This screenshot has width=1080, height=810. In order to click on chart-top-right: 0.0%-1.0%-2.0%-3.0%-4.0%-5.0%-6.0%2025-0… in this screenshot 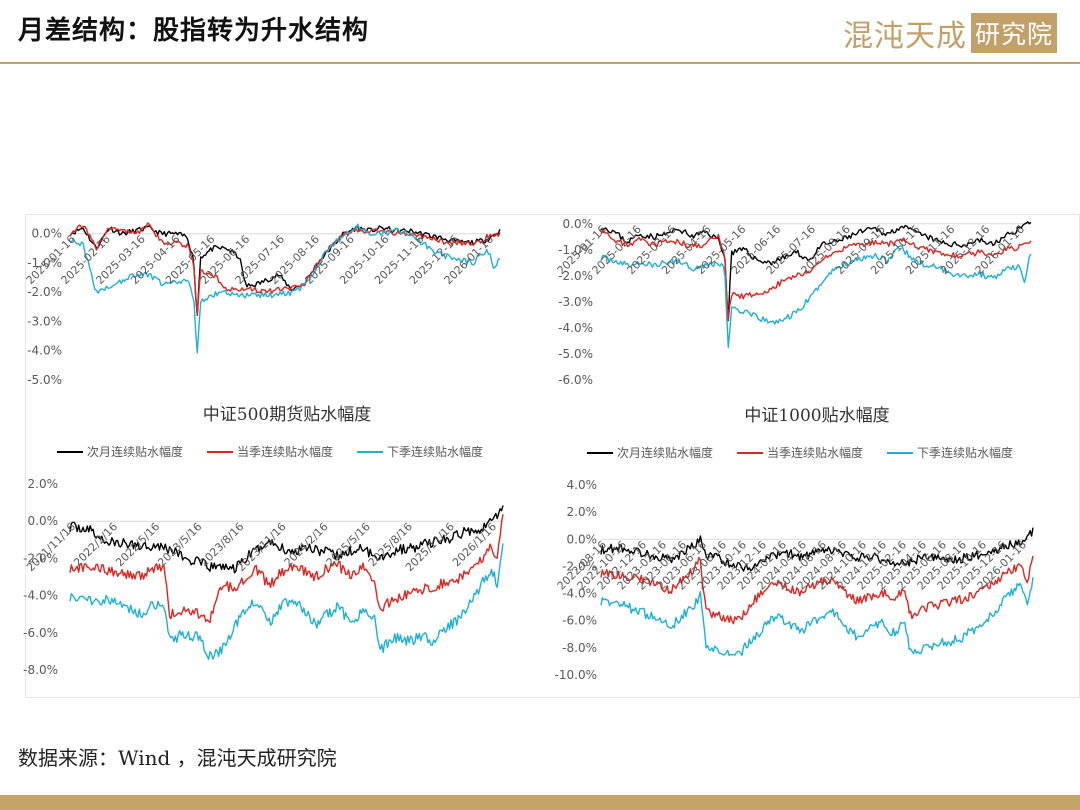, I will do `click(793, 302)`.